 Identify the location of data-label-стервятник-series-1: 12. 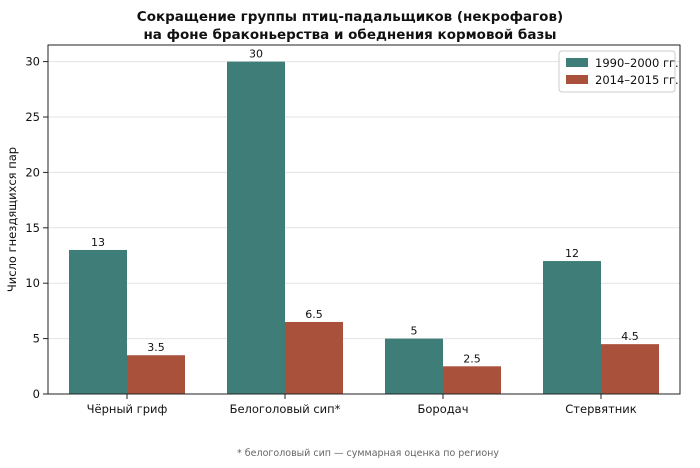
(572, 253).